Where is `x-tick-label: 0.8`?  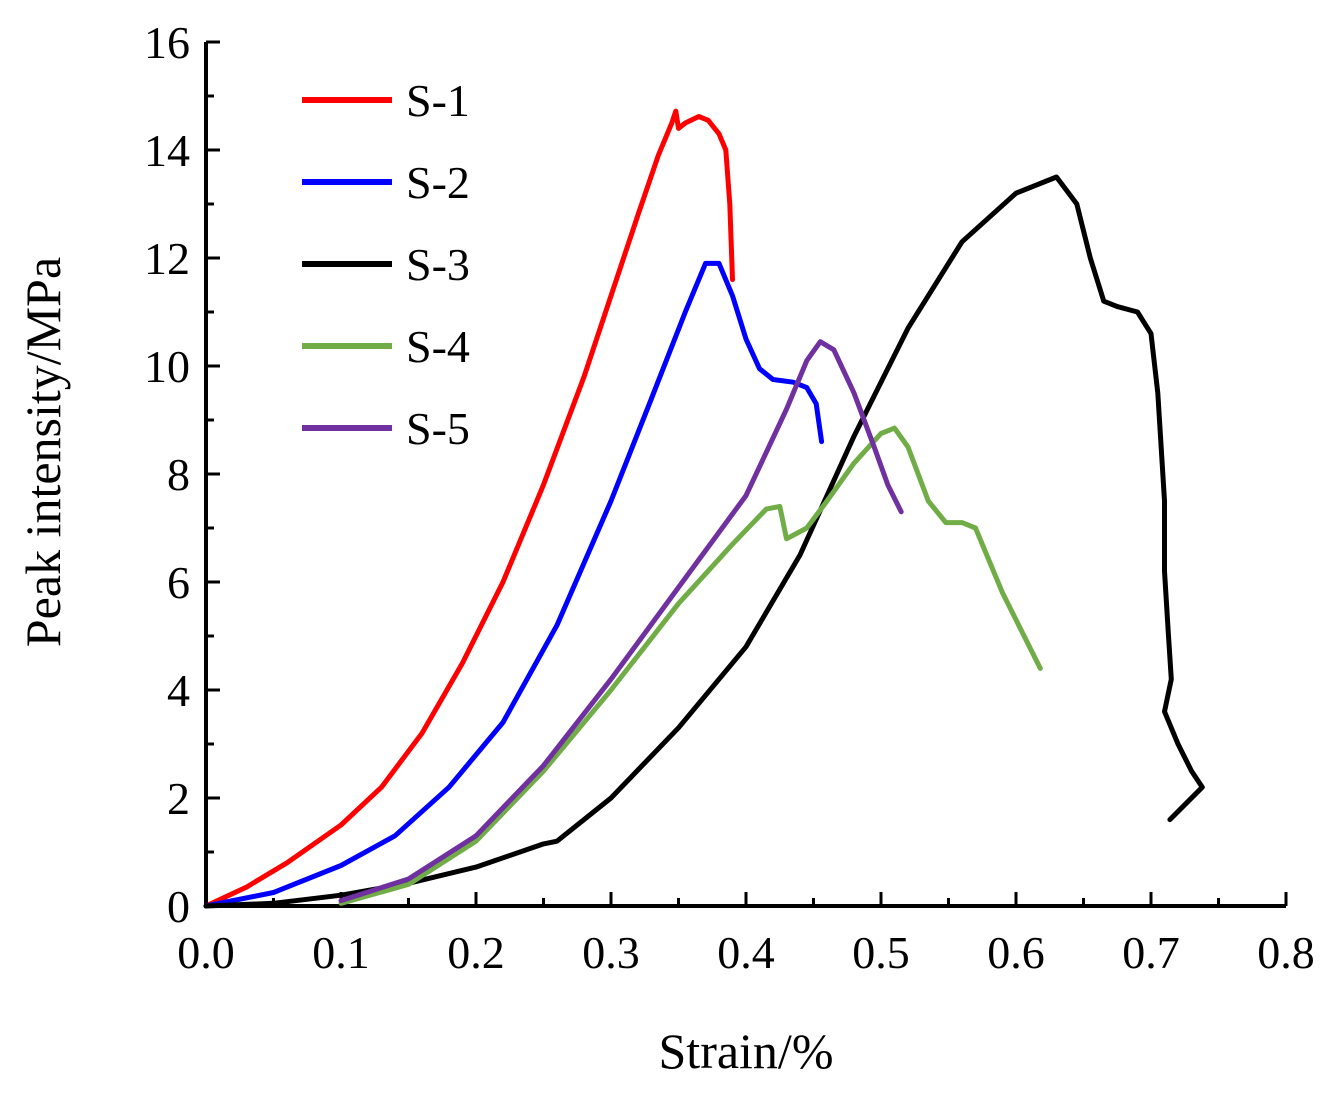
x-tick-label: 0.8 is located at coordinates (1286, 952).